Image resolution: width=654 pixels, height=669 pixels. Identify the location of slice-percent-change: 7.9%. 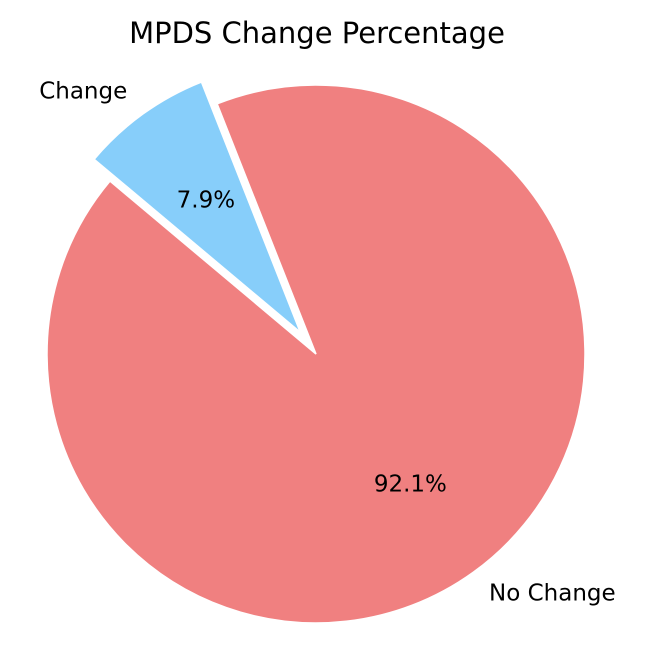
(206, 201).